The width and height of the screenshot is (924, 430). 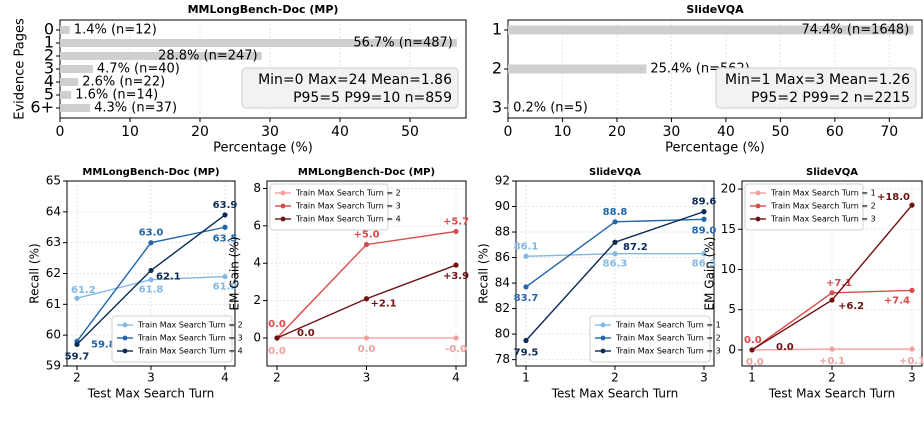 What do you see at coordinates (53, 211) in the screenshot?
I see `y-tick-label: 64` at bounding box center [53, 211].